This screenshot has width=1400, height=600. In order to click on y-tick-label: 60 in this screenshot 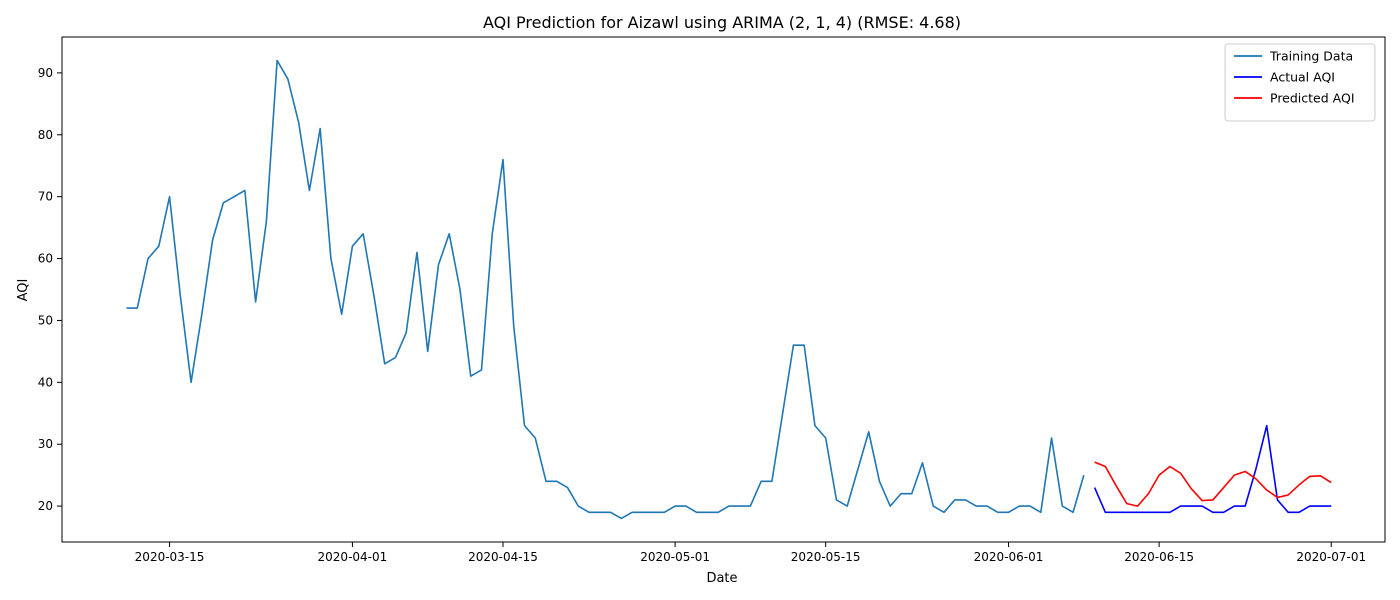, I will do `click(45, 259)`.